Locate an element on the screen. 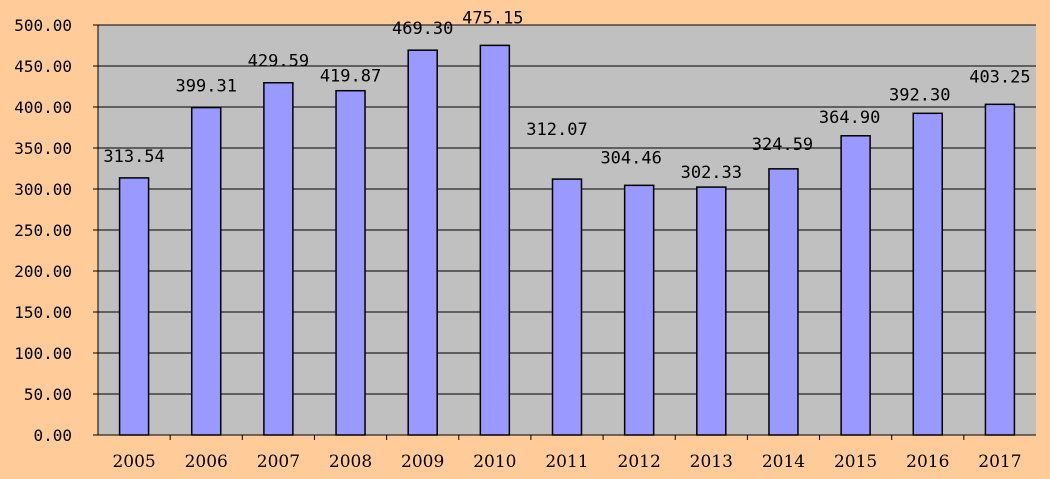 The width and height of the screenshot is (1050, 479). x-tick-label: 2007 is located at coordinates (278, 462).